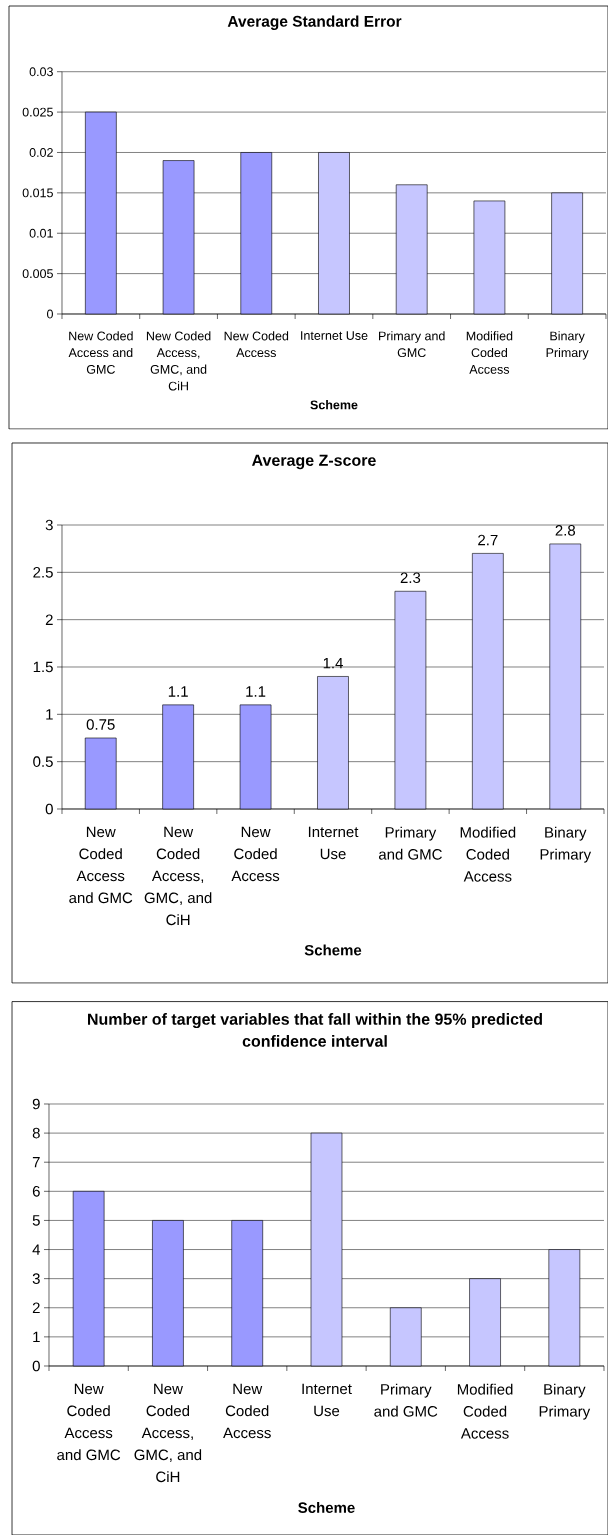  Describe the element at coordinates (41, 233) in the screenshot. I see `y-tick-label: 0.01` at that location.